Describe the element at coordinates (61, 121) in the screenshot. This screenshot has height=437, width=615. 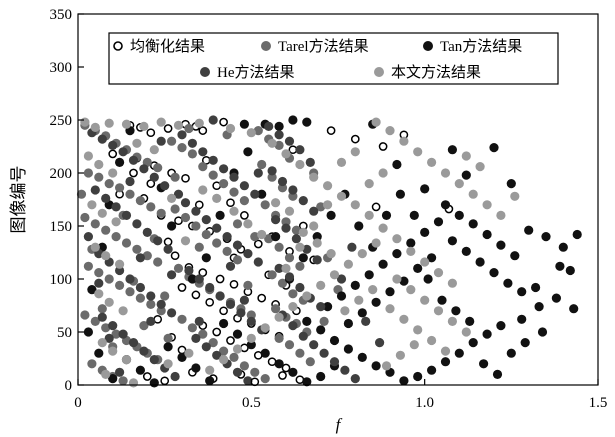
I see `y-tick-label: 250` at that location.